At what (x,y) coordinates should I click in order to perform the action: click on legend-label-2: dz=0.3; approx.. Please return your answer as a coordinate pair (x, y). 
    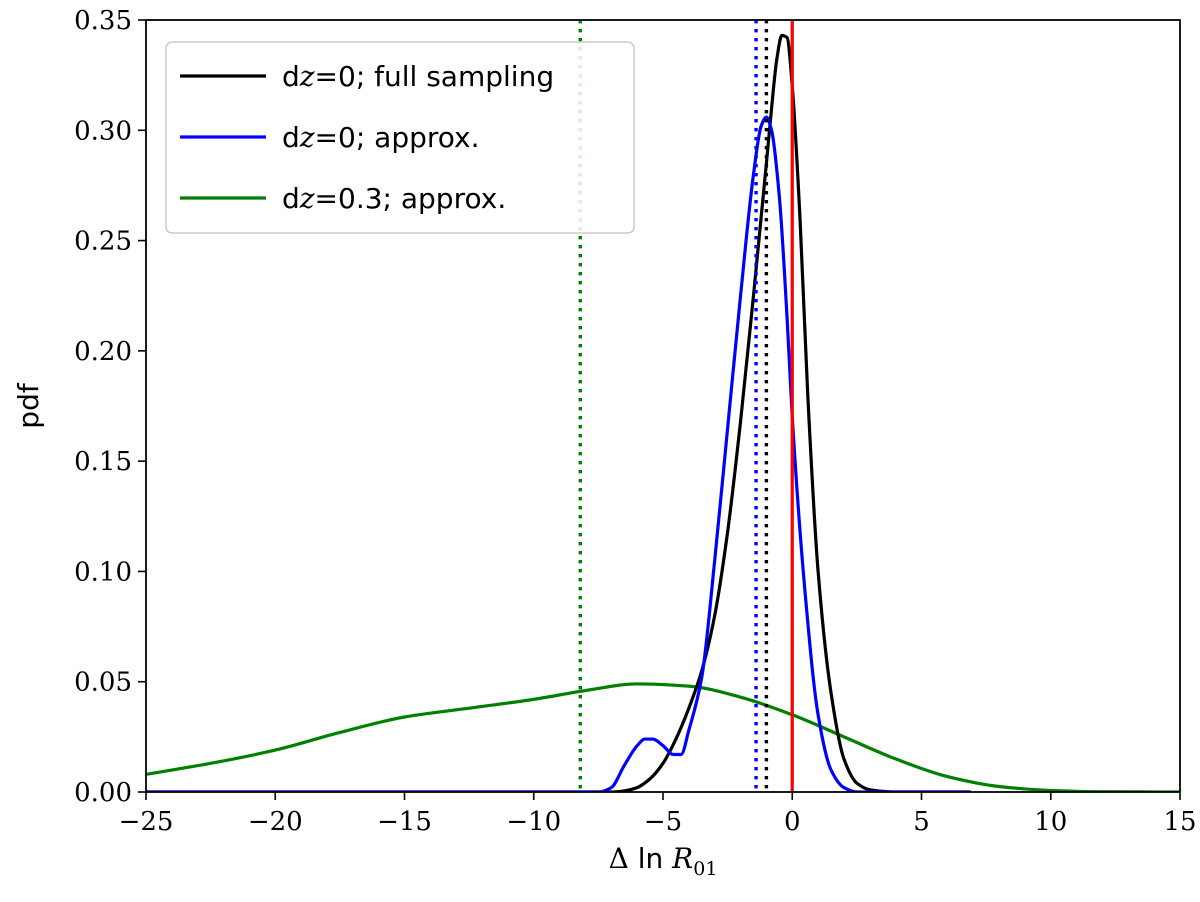
    Looking at the image, I should click on (394, 198).